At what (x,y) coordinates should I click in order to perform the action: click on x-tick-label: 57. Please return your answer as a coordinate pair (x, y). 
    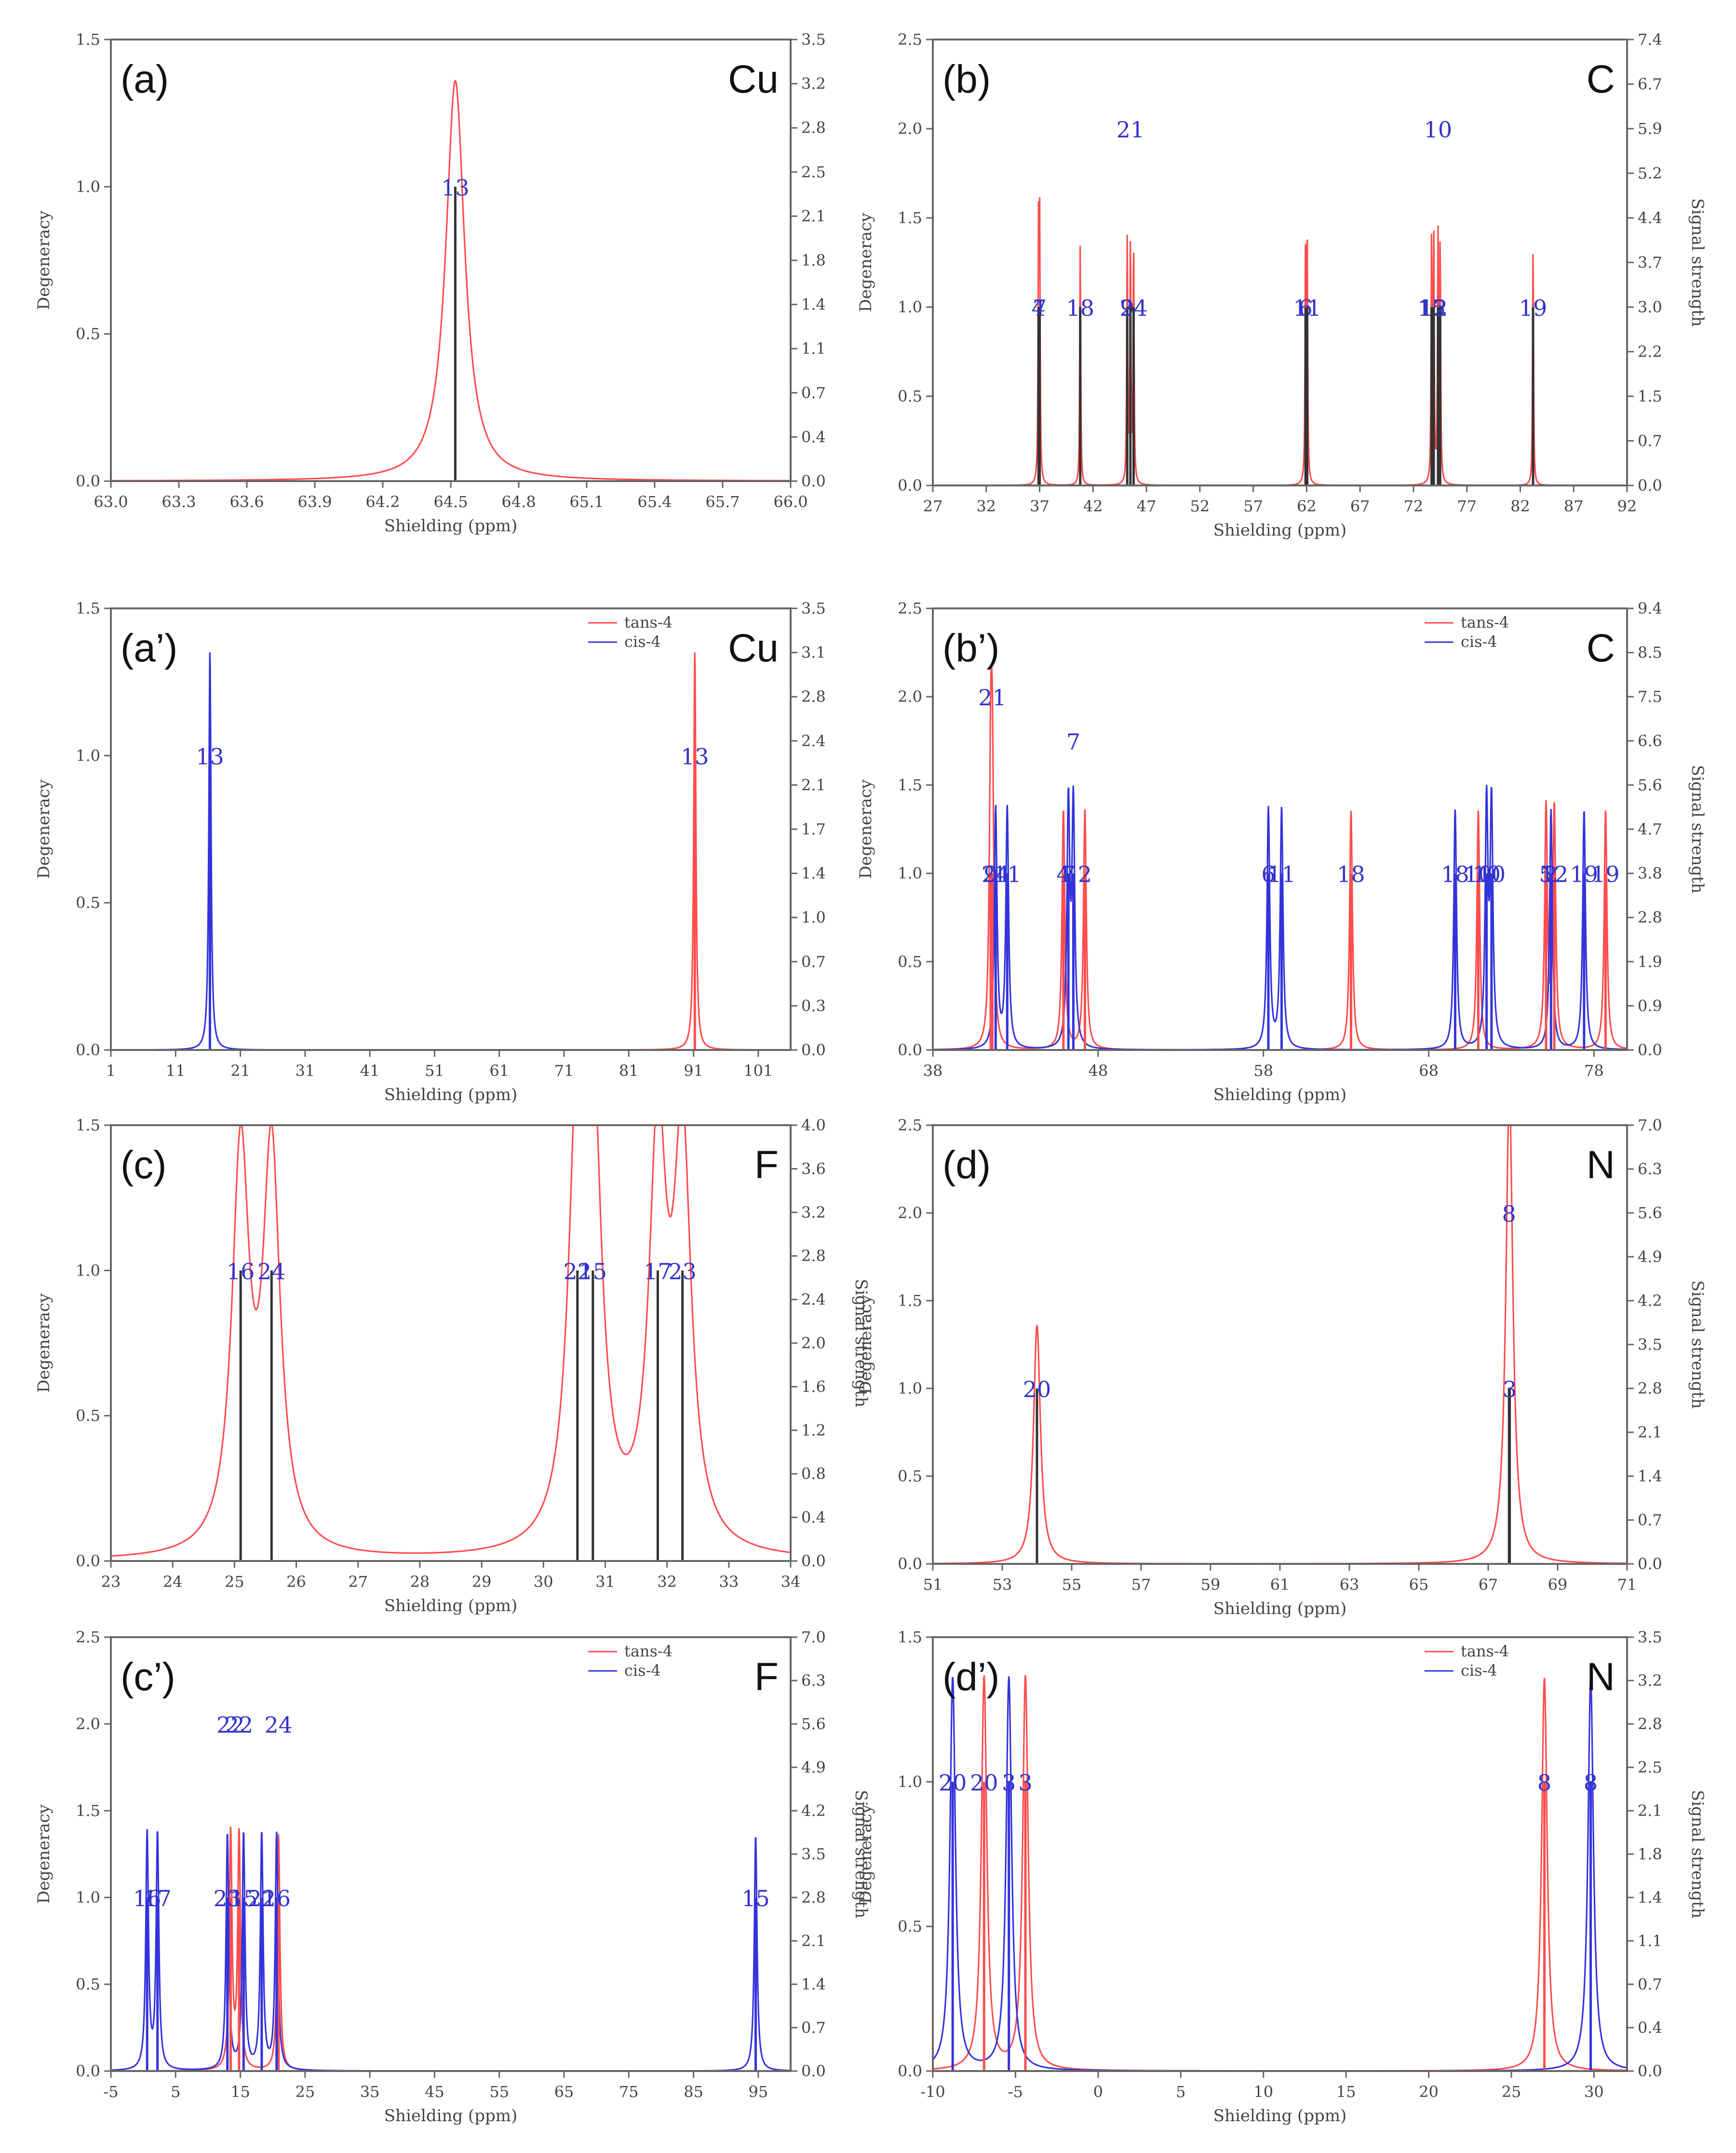
    Looking at the image, I should click on (1141, 1584).